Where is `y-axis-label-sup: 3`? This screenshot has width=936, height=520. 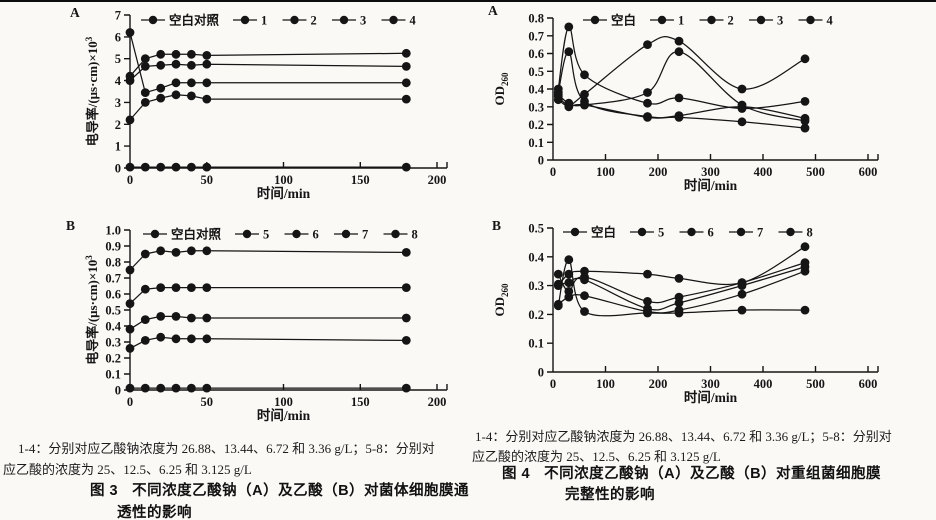
y-axis-label-sup: 3 is located at coordinates (89, 38).